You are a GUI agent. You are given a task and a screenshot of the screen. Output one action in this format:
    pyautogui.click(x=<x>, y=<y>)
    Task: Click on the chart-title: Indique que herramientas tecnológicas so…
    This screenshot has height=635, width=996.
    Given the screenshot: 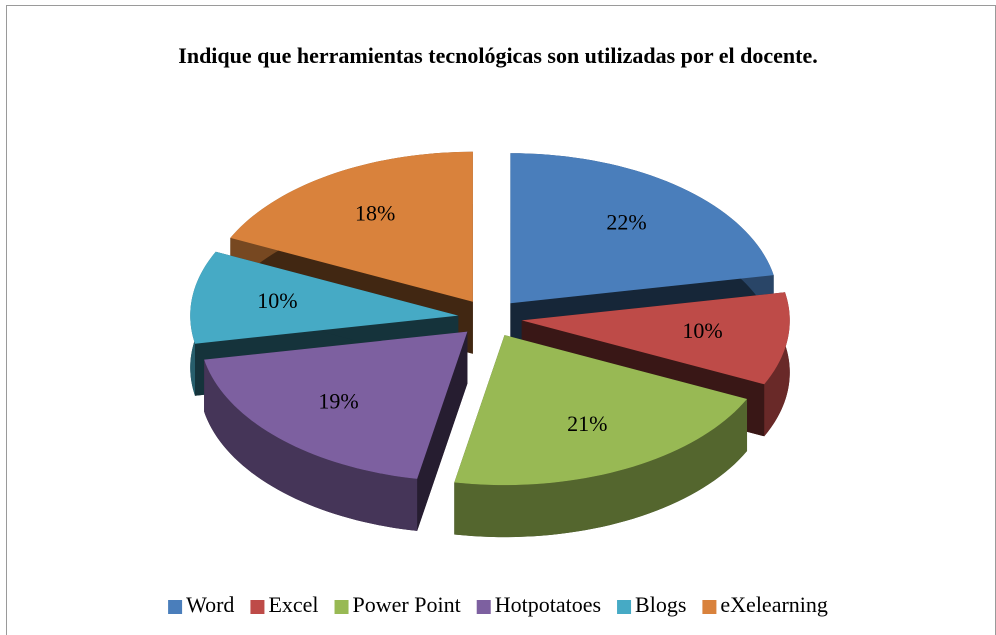 What is the action you would take?
    pyautogui.click(x=498, y=55)
    